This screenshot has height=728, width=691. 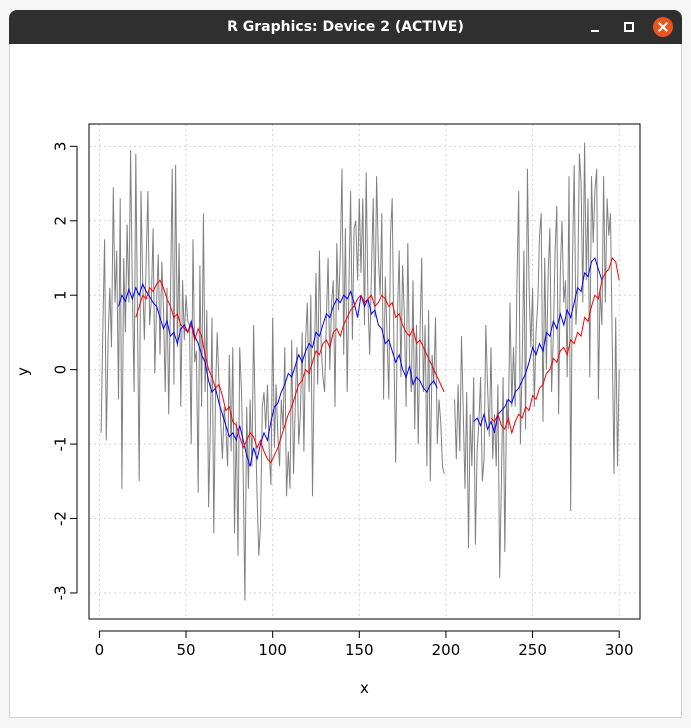 What do you see at coordinates (61, 221) in the screenshot?
I see `y-tick-label: 2` at bounding box center [61, 221].